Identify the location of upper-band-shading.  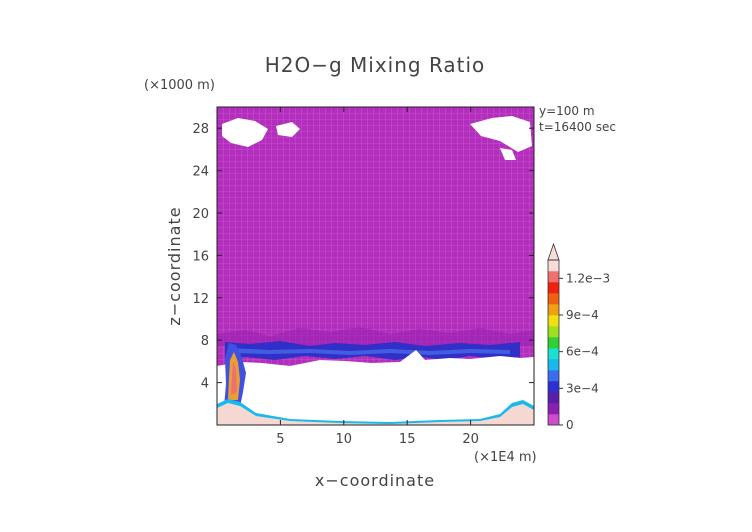
(375, 336).